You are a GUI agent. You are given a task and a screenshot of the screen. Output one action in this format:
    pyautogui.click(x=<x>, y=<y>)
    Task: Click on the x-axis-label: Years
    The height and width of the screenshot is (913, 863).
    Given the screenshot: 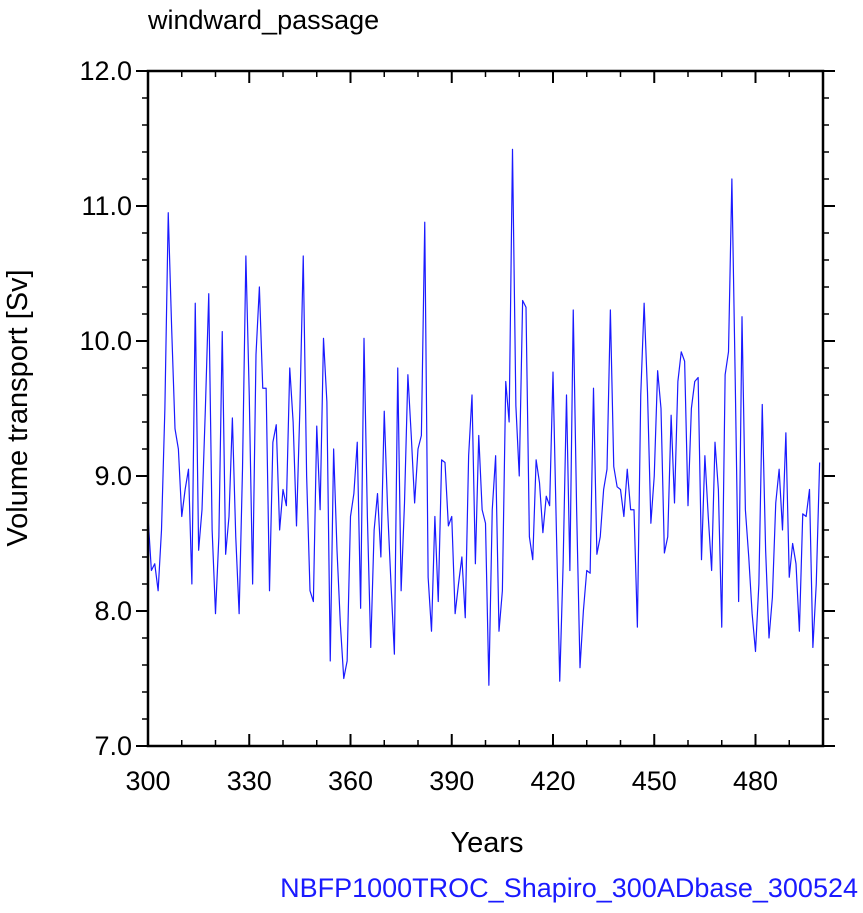 What is the action you would take?
    pyautogui.click(x=486, y=843)
    